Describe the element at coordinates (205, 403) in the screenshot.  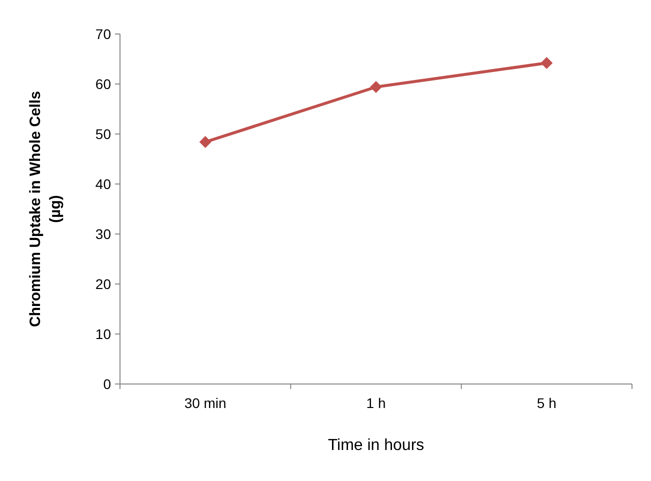
I see `x-tick-label: 30 min` at that location.